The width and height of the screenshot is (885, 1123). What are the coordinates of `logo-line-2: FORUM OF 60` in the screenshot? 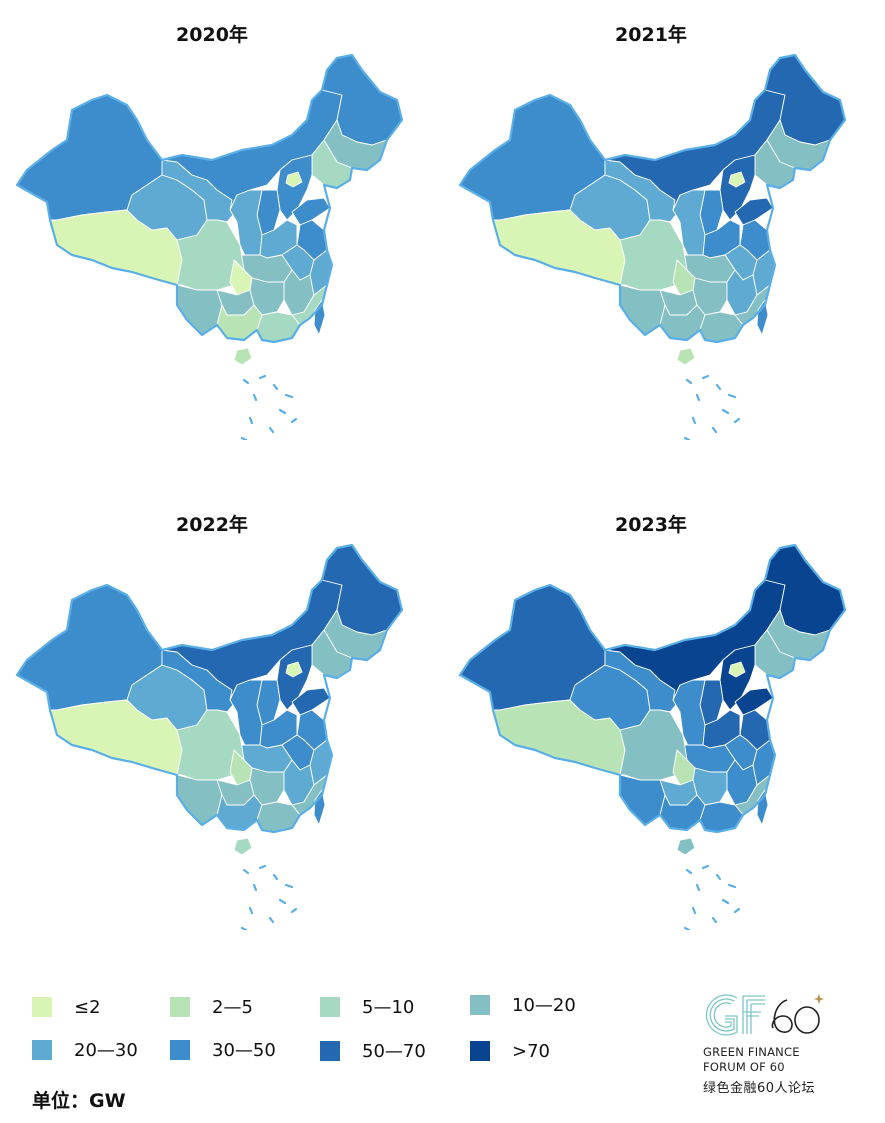 It's located at (744, 1067).